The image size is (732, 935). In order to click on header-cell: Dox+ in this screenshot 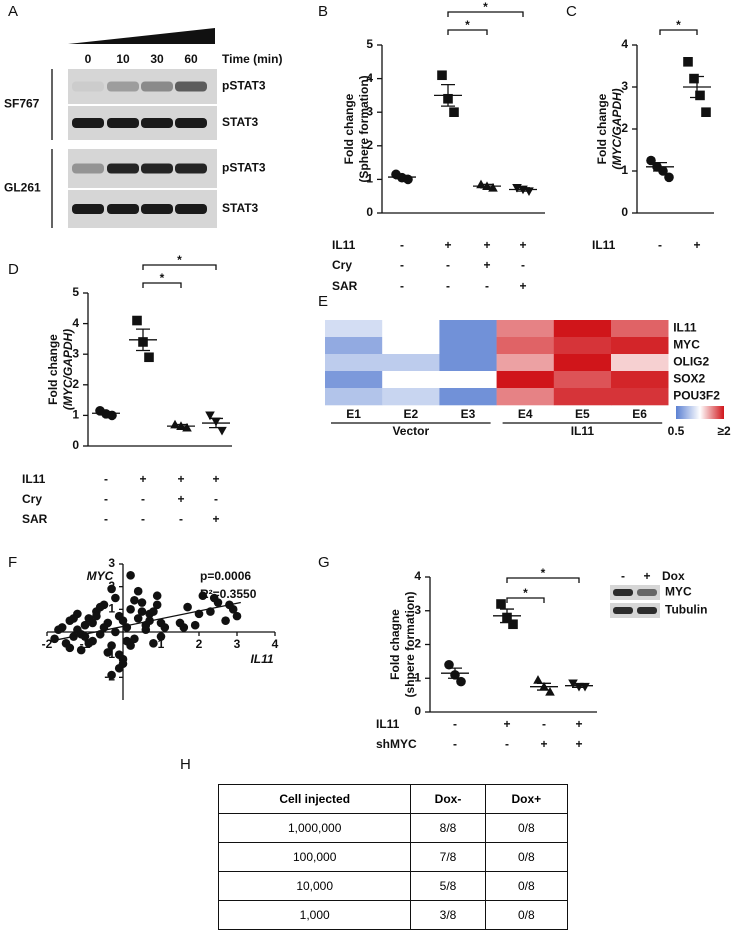, I will do `click(526, 799)`.